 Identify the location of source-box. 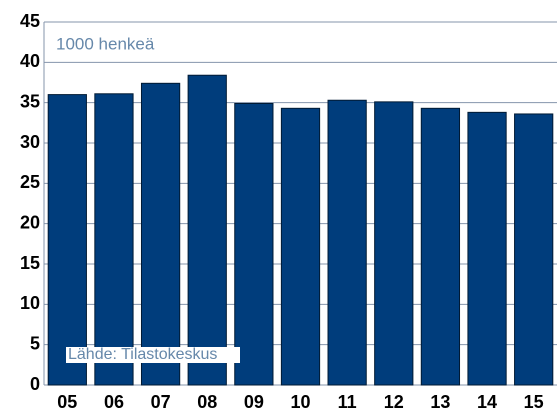
(153, 355).